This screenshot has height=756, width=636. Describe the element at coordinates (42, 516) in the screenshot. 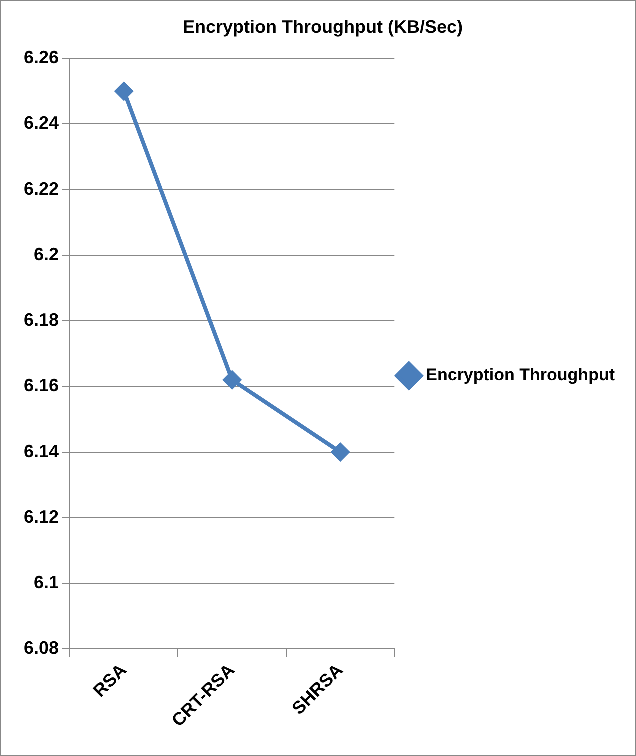

I see `y-tick-label: 6.12` at that location.